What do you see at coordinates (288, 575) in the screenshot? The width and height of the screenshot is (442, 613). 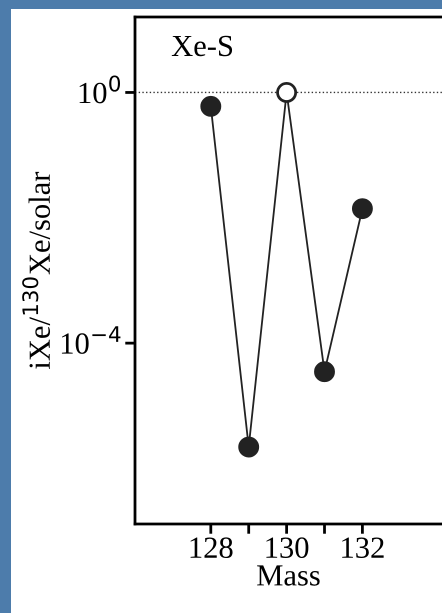 I see `x-axis-title: Mass` at bounding box center [288, 575].